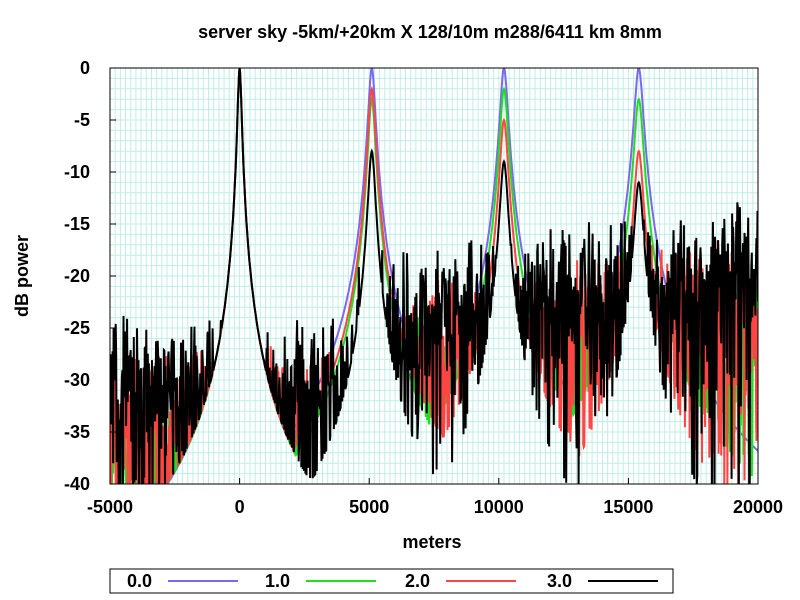  I want to click on legend-label: 3.0, so click(559, 581).